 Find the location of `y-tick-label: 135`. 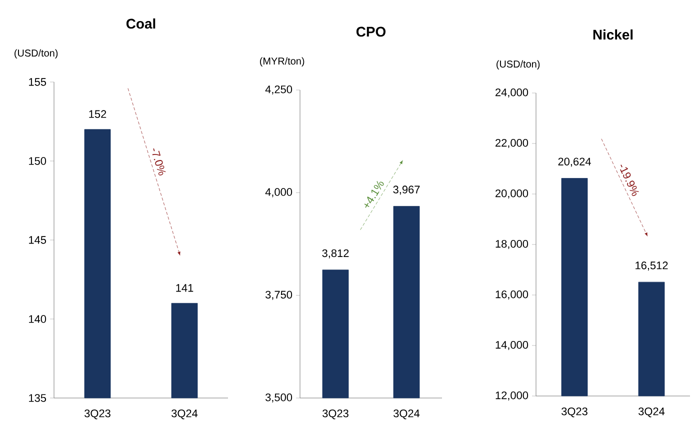

y-tick-label: 135 is located at coordinates (37, 398).